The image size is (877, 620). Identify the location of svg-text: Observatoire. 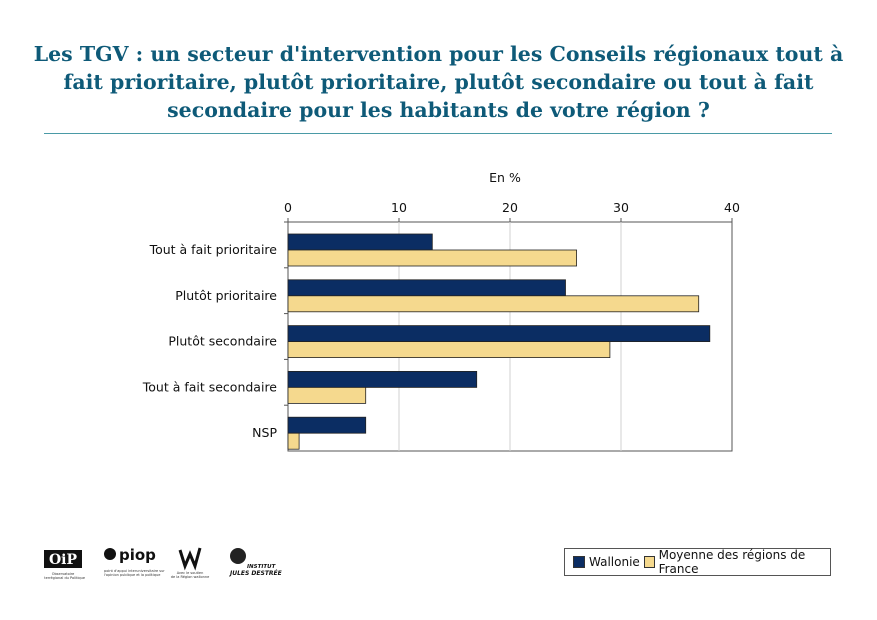
(63, 574).